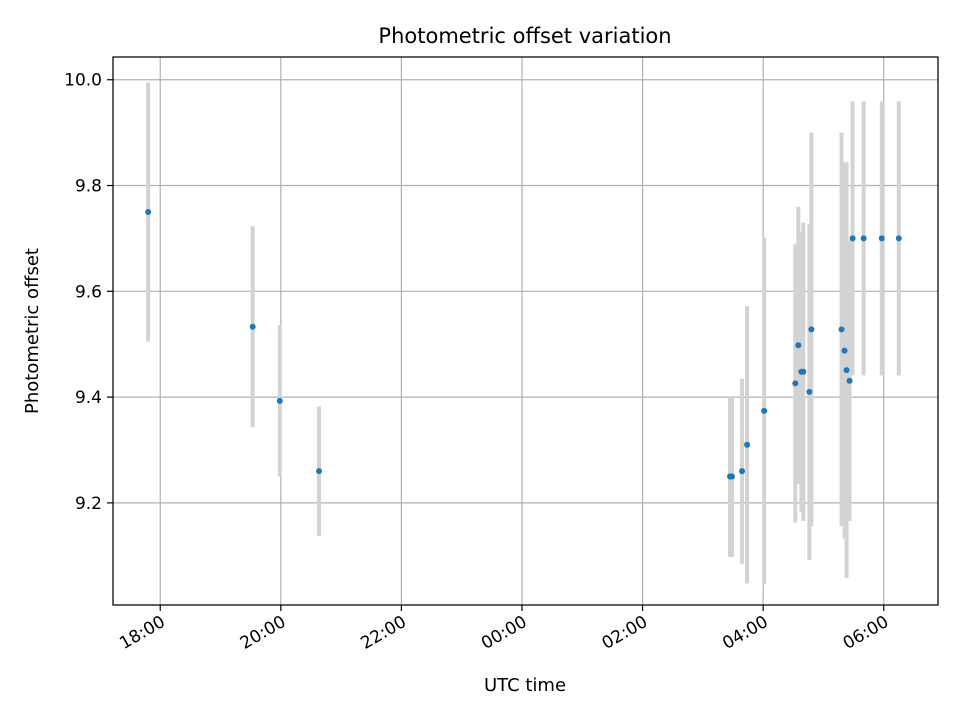 Image resolution: width=960 pixels, height=720 pixels. I want to click on y-tick-label: 9.8, so click(88, 187).